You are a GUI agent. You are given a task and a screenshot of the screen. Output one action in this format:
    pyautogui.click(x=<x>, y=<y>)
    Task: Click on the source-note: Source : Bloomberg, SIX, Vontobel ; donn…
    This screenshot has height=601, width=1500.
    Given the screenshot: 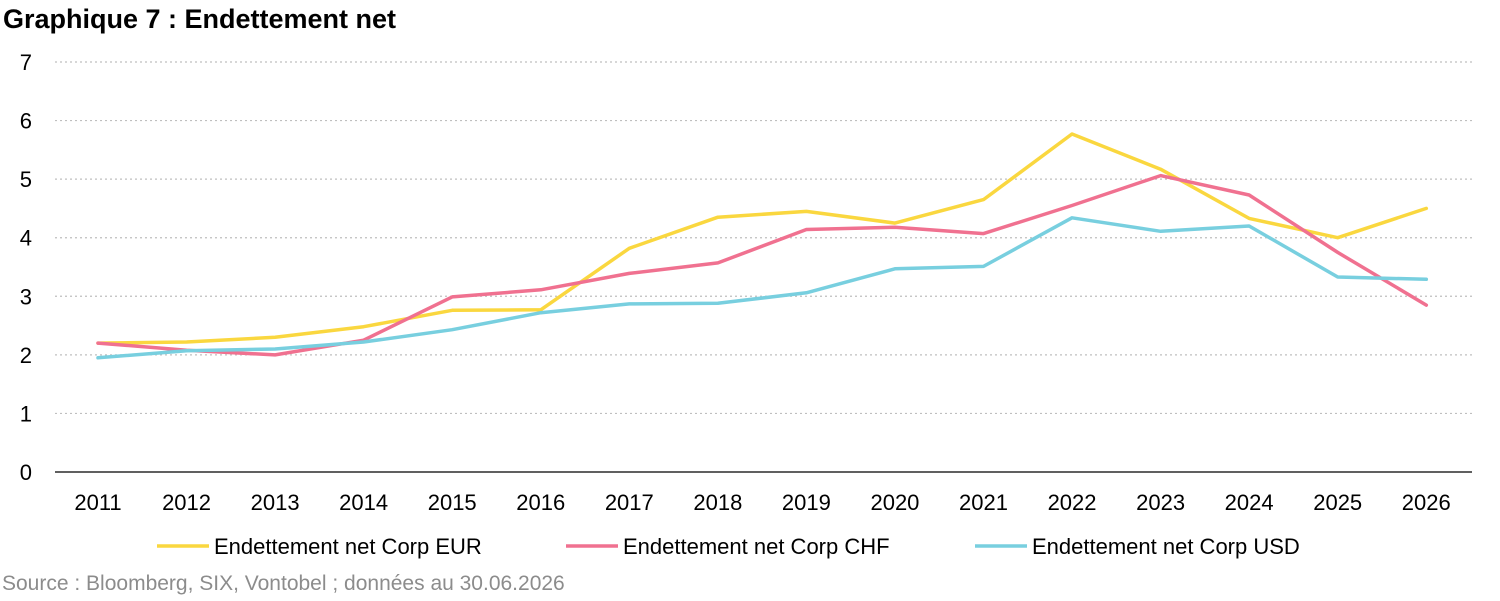 What is the action you would take?
    pyautogui.click(x=283, y=583)
    